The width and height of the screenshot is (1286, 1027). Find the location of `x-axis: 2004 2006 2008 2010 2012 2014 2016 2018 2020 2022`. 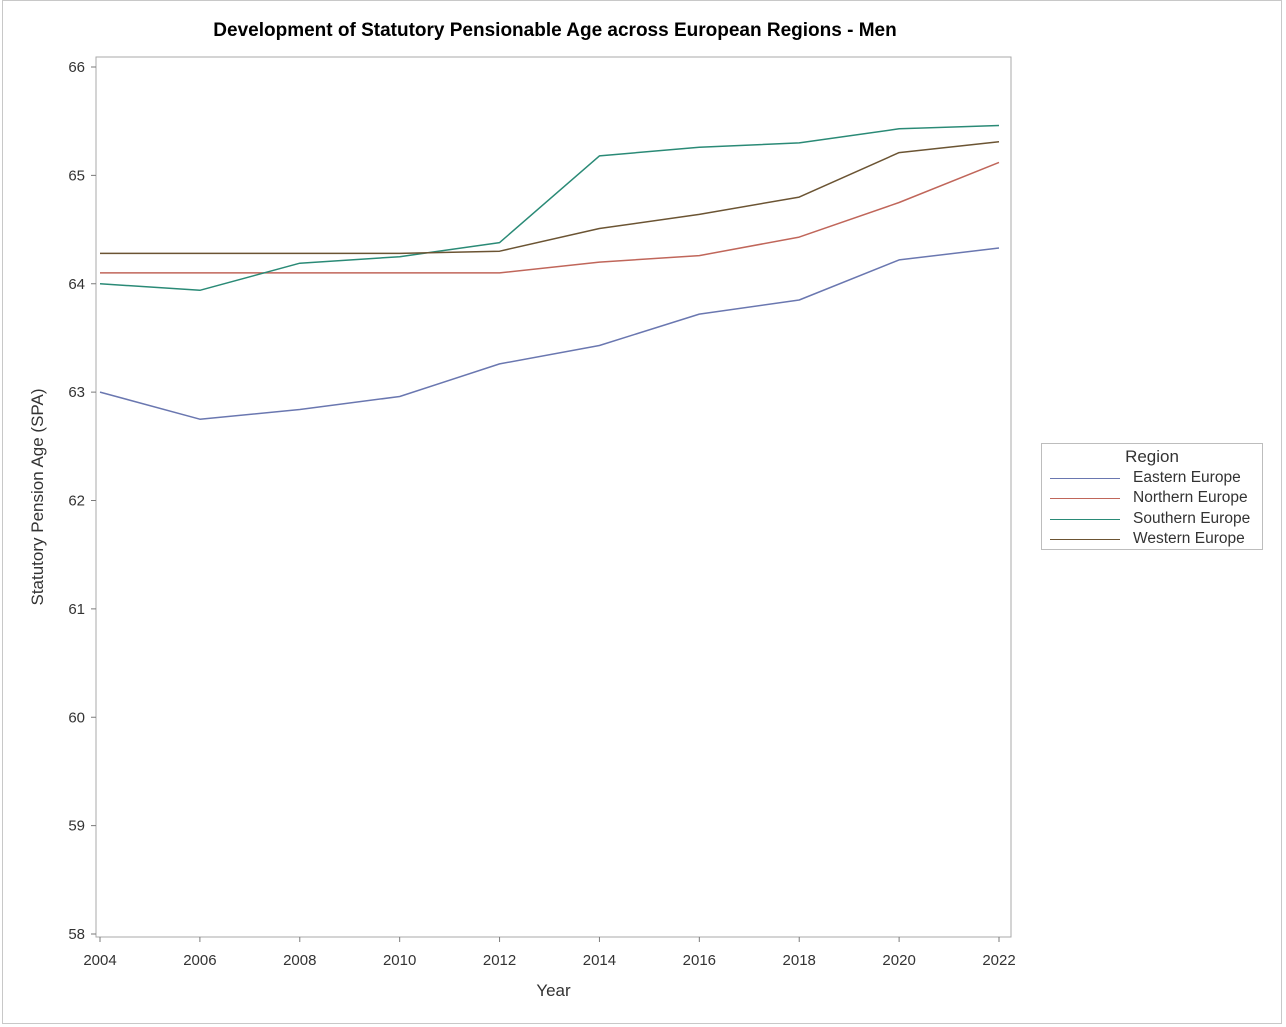

x-axis: 2004 2006 2008 2010 2012 2014 2016 2018 2020 2022 is located at coordinates (549, 953).